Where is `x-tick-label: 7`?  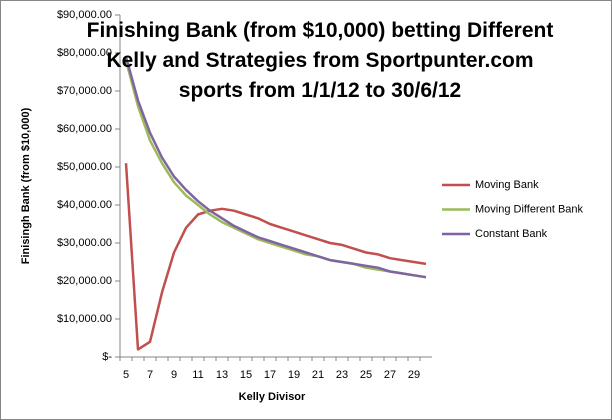
x-tick-label: 7 is located at coordinates (150, 375).